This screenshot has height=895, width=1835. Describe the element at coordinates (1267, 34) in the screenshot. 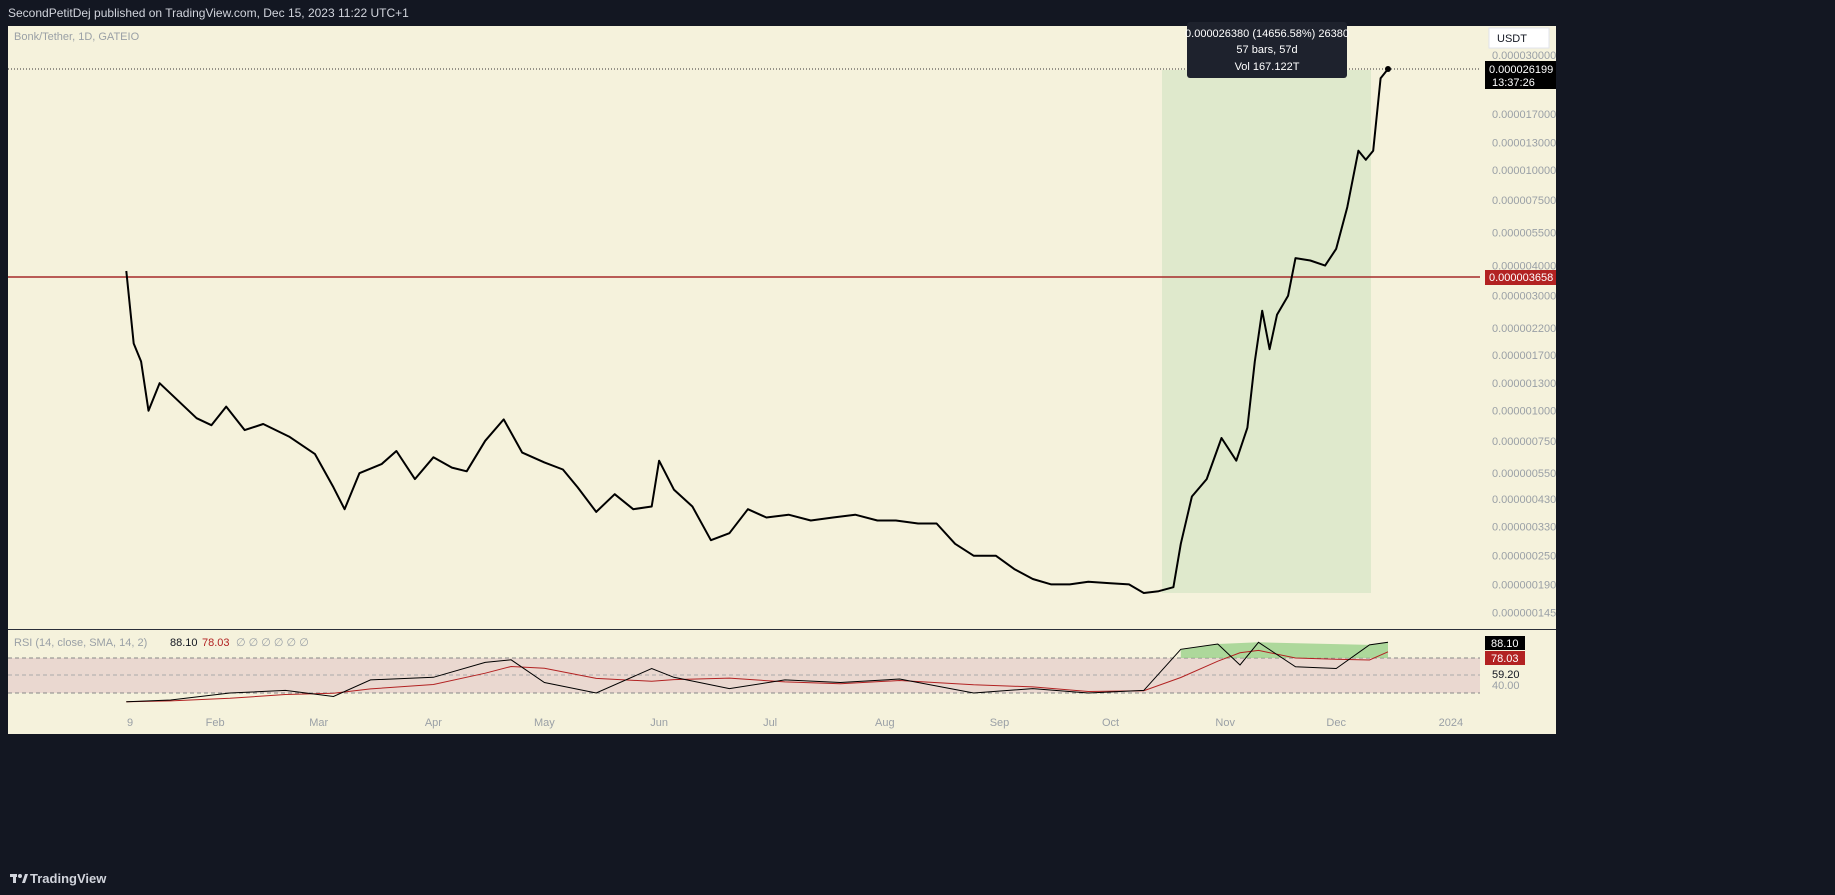

I see `tooltip-change: 0.000026380 (14656.58%) 26380` at that location.